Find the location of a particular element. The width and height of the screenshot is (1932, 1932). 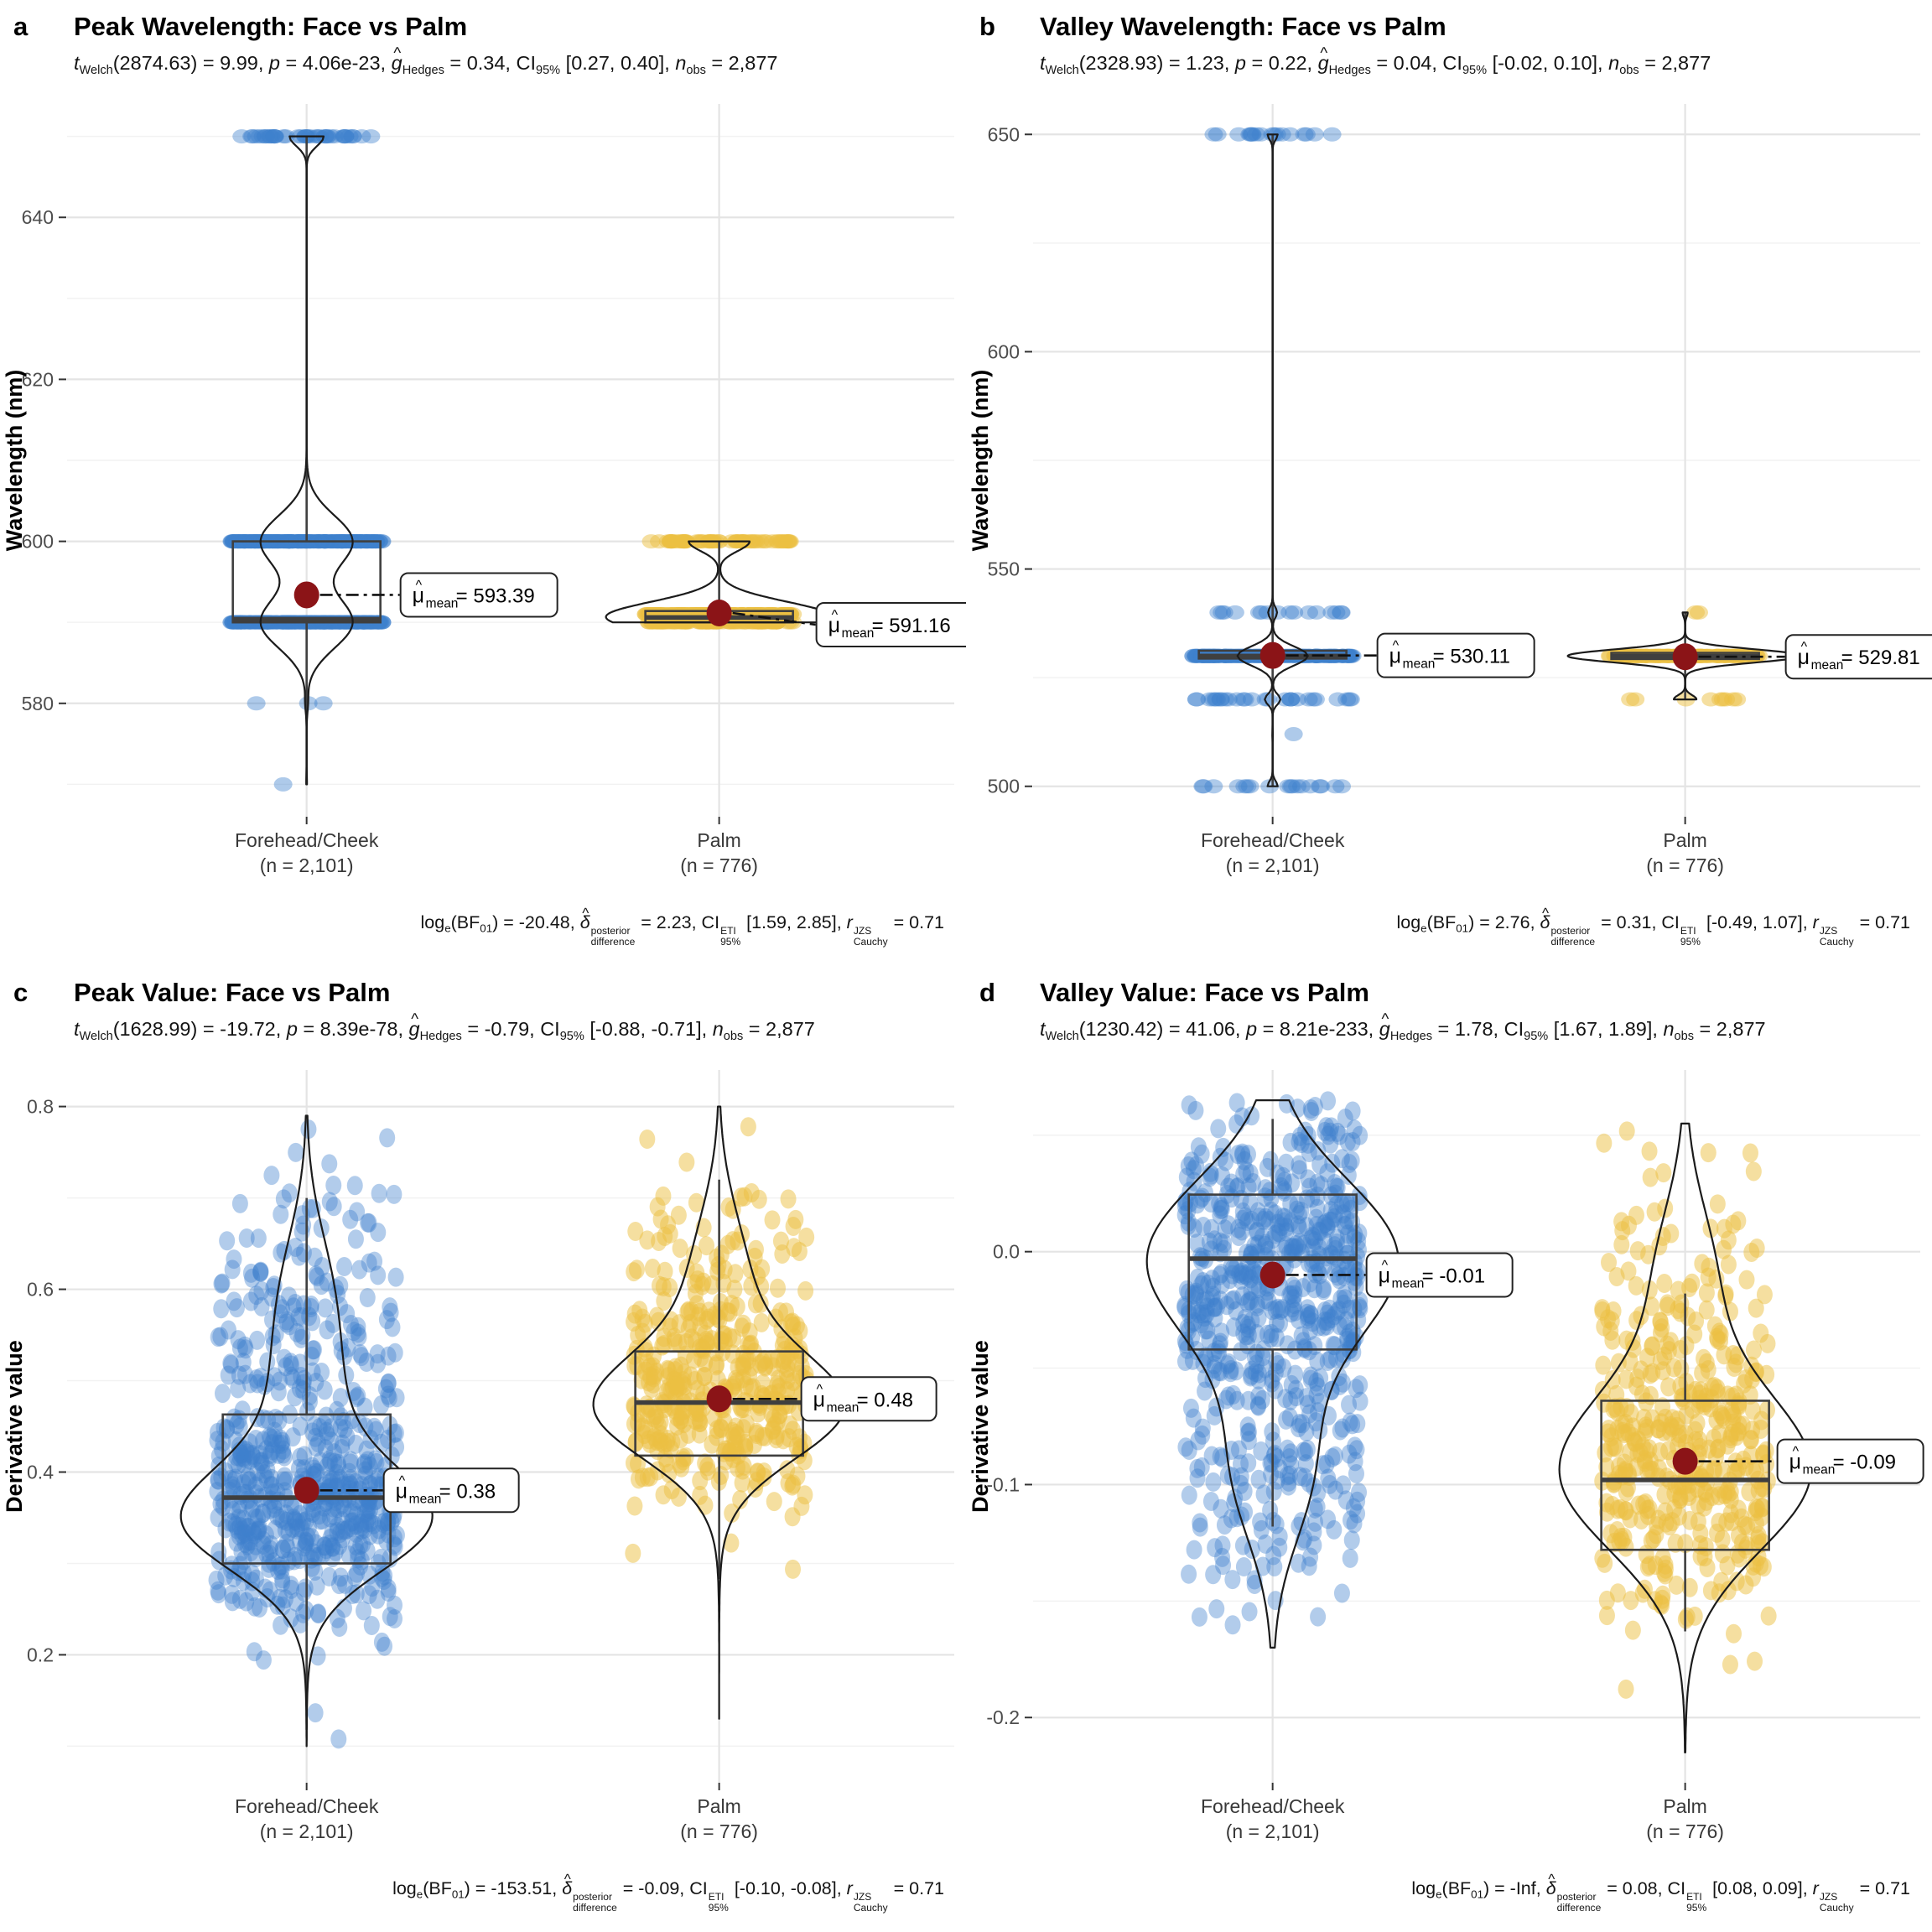

svg-text: 0.6 is located at coordinates (40, 1290).